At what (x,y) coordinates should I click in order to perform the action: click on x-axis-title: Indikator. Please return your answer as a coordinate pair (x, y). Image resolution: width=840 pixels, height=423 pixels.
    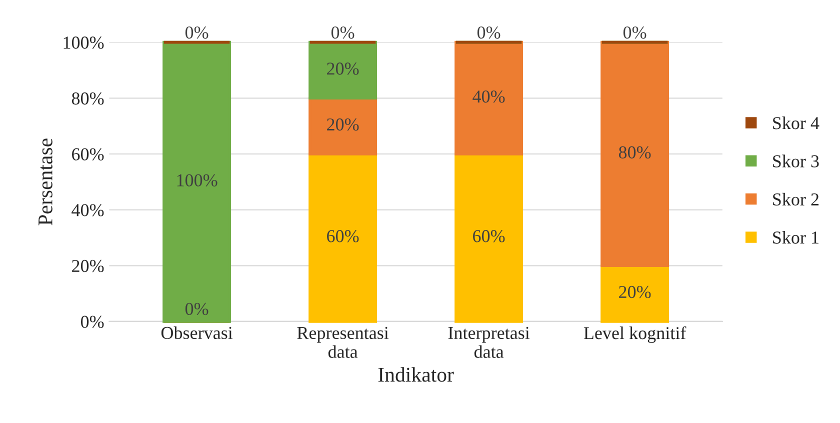
    Looking at the image, I should click on (416, 374).